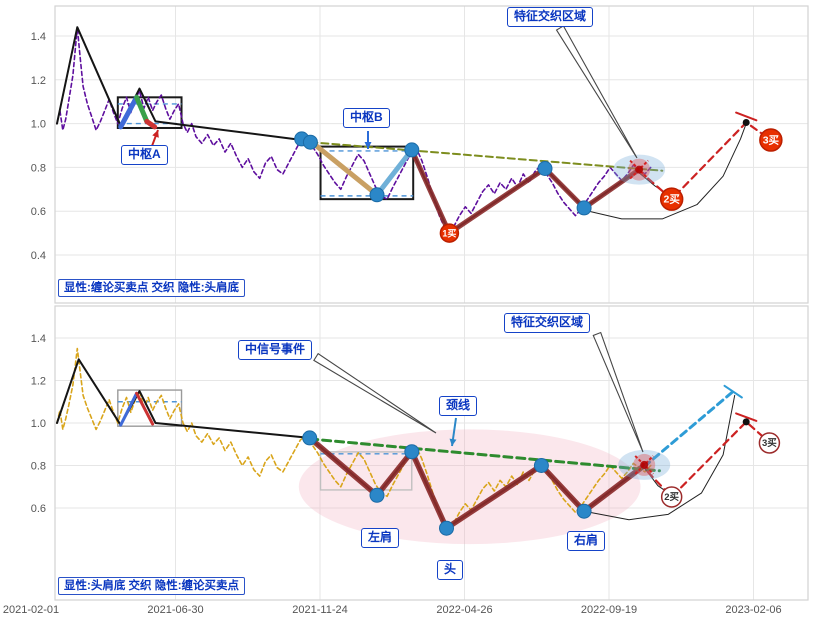  What do you see at coordinates (152, 586) in the screenshot?
I see `caption-bottom: 显性:头肩底 交织 隐性:缠论买卖点` at bounding box center [152, 586].